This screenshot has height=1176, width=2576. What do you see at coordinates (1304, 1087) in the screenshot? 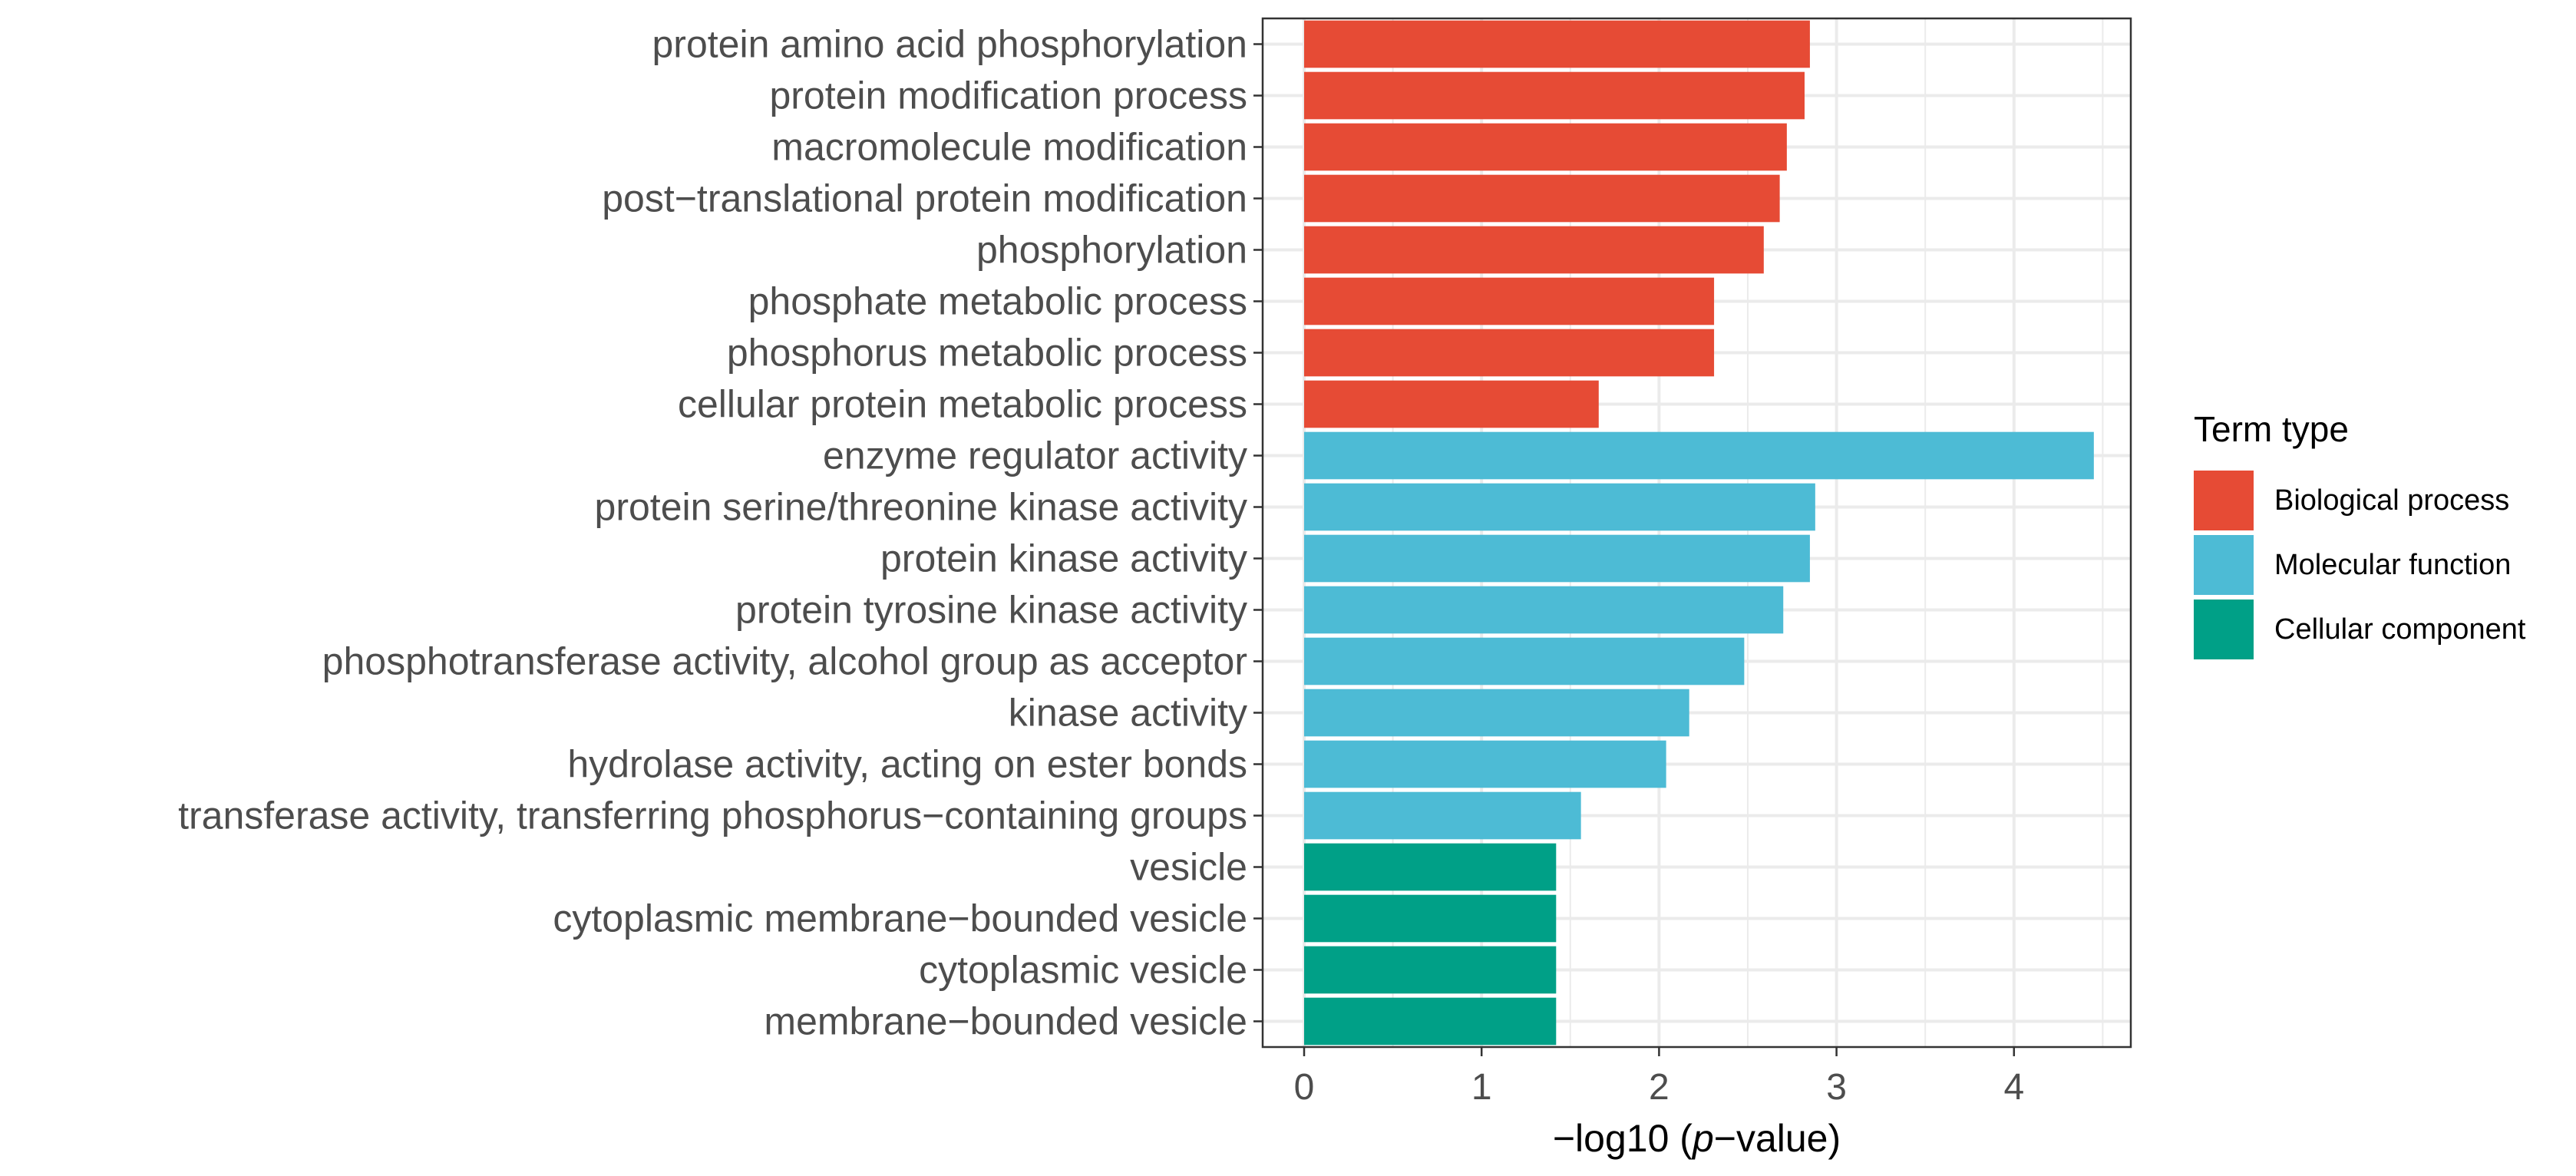
I see `value-tick-label: 0` at bounding box center [1304, 1087].